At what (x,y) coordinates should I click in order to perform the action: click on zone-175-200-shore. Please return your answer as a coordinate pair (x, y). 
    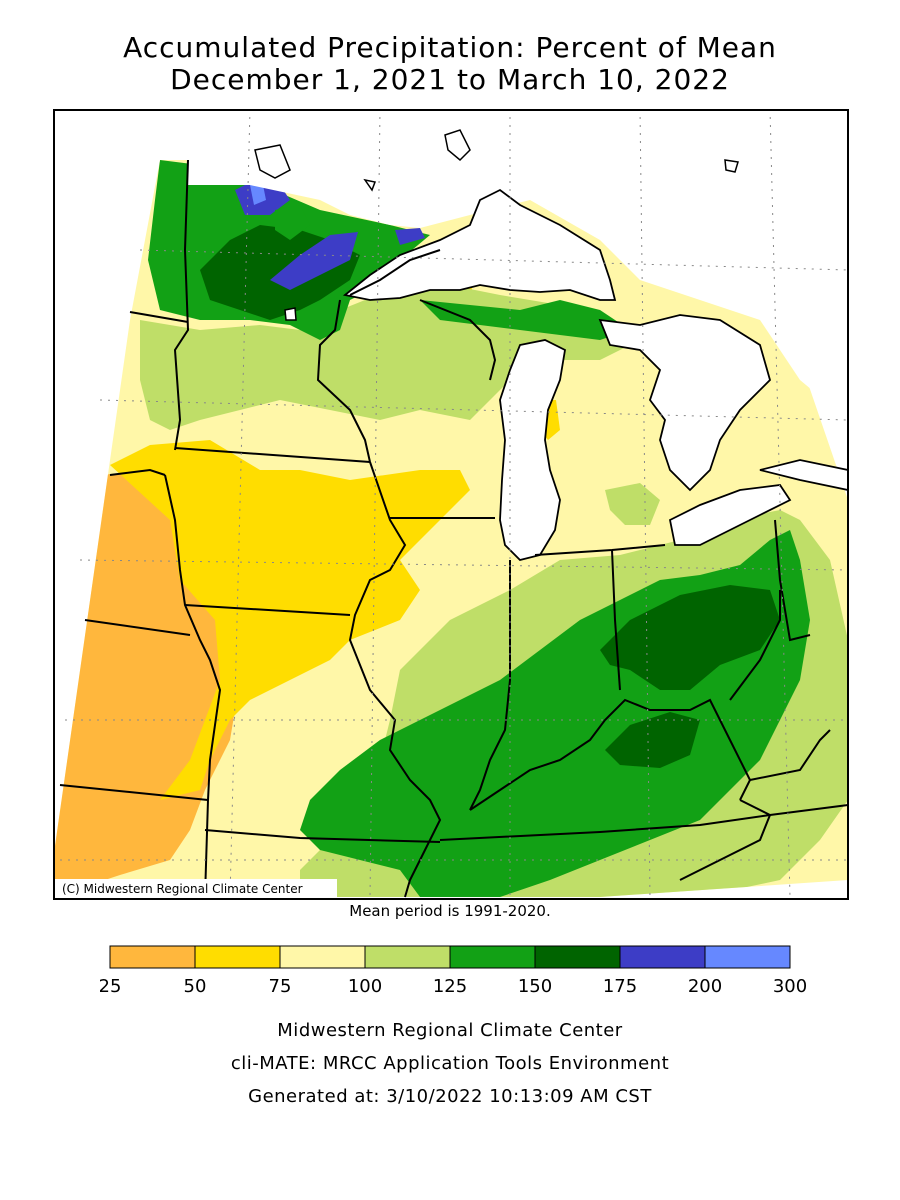
    Looking at the image, I should click on (410, 236).